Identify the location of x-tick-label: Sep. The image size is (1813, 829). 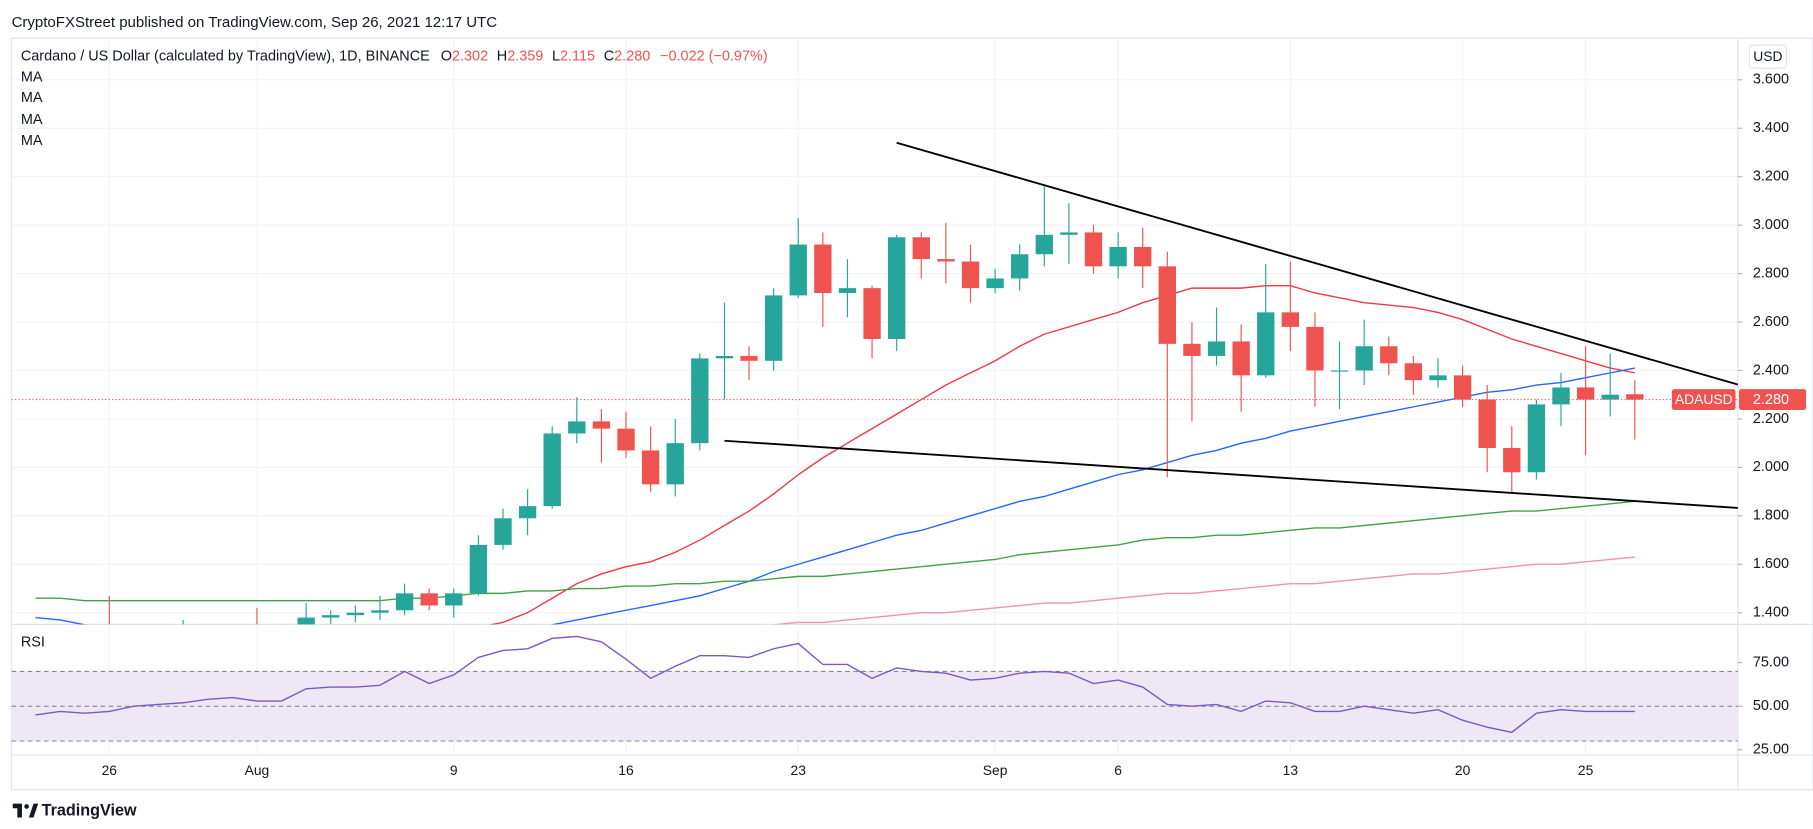
(995, 770).